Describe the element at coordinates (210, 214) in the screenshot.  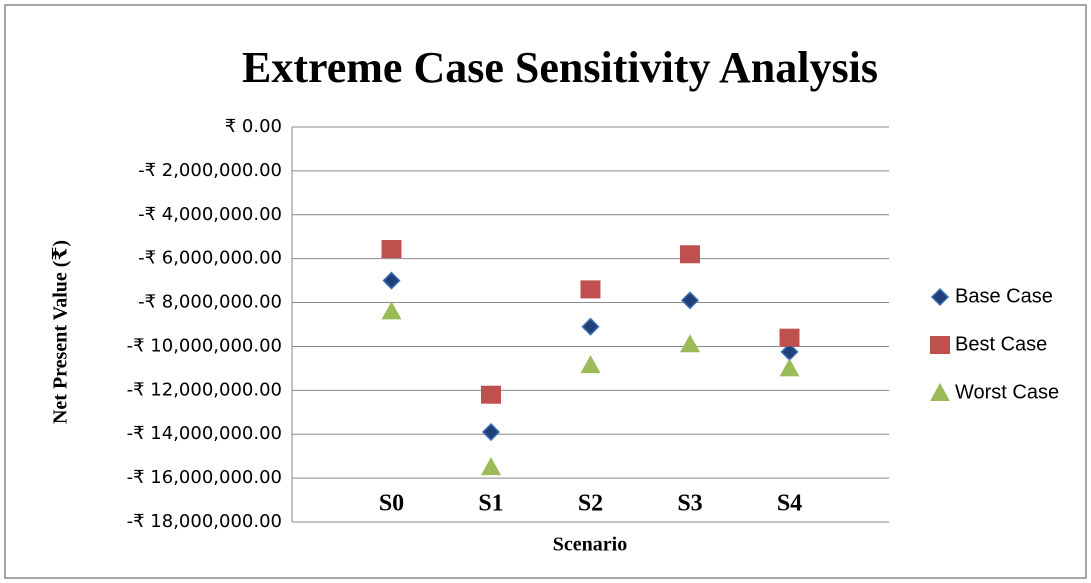
I see `y-tick-label: -₹ 4,000,000.00` at that location.